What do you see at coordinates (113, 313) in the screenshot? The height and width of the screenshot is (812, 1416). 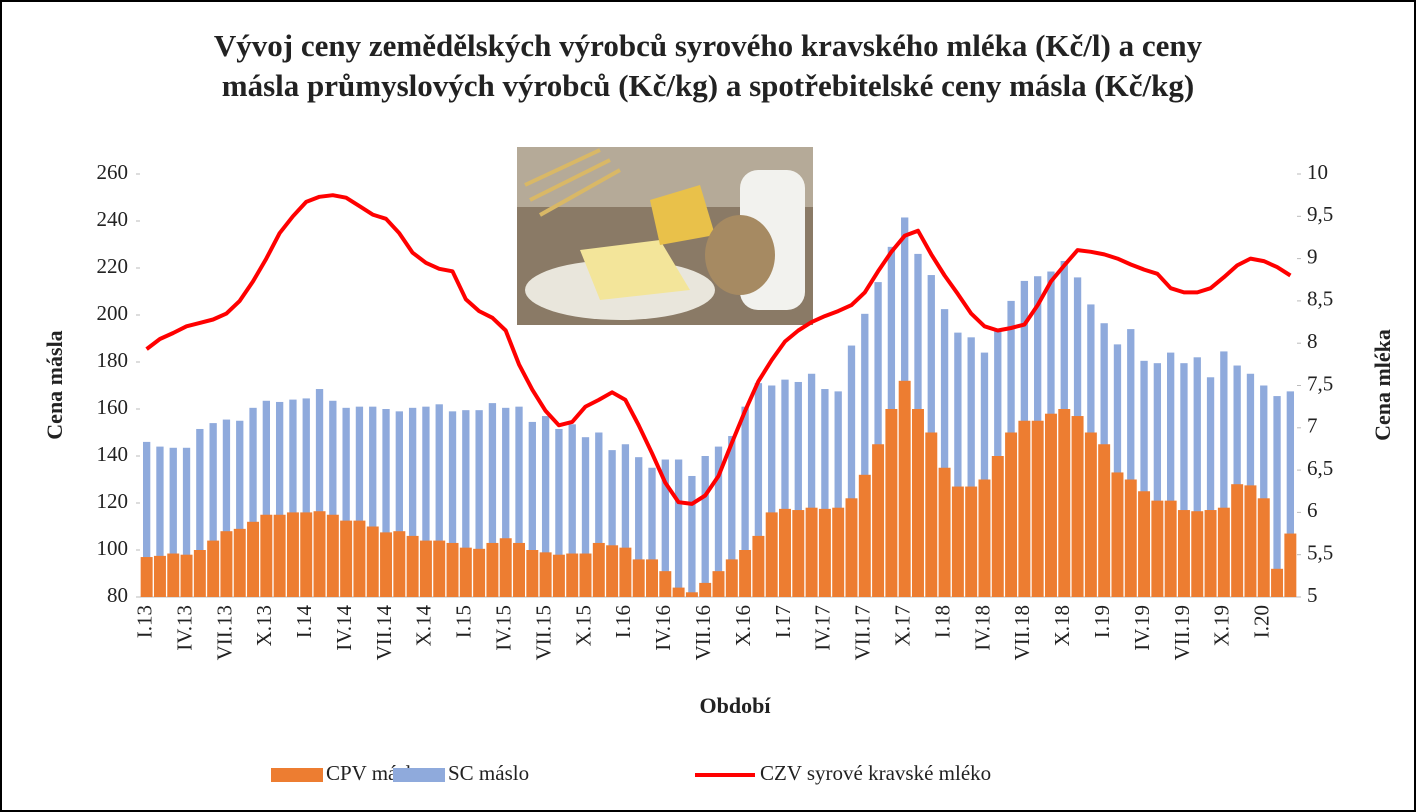 I see `y-tick-label: 200` at bounding box center [113, 313].